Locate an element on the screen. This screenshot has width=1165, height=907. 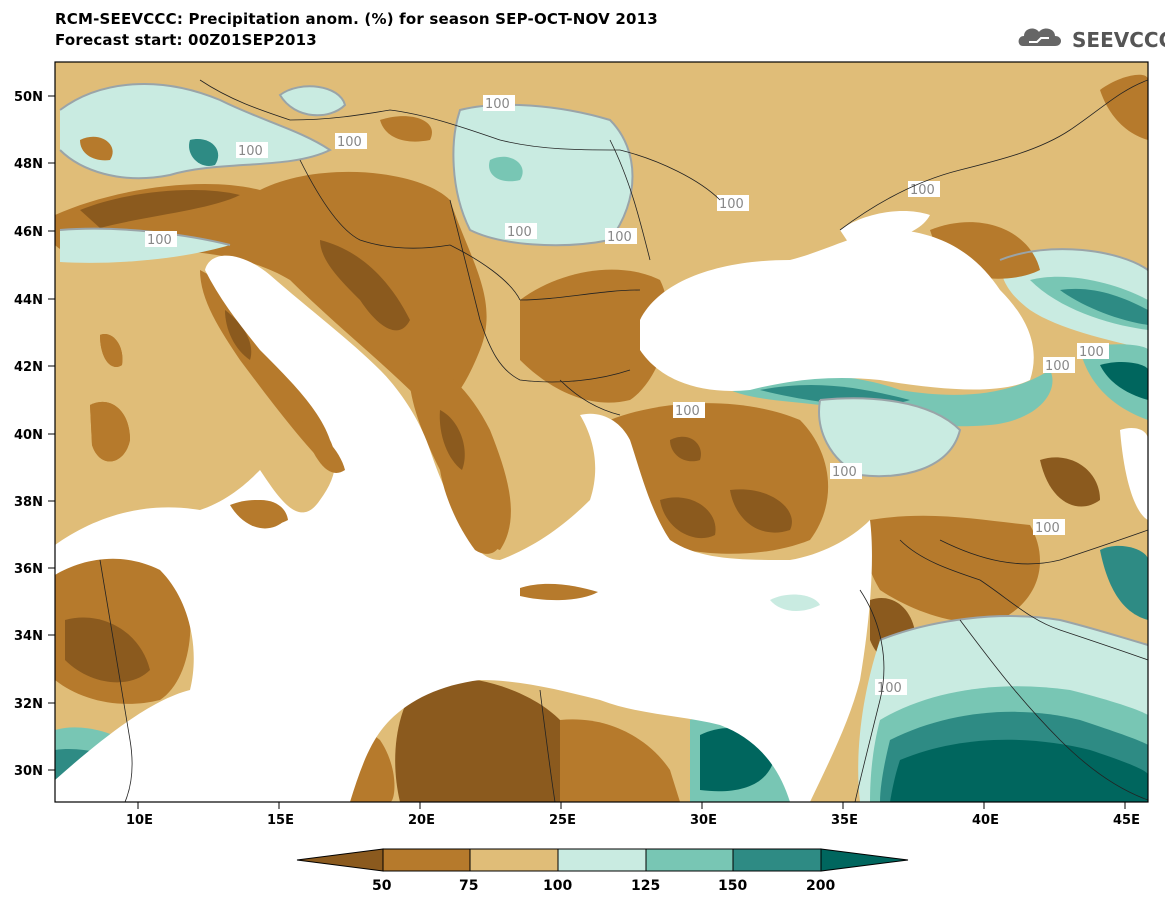
longitude-axis: 10E 15E 20E 25E 30E 35E 40E 45E is located at coordinates (633, 815).